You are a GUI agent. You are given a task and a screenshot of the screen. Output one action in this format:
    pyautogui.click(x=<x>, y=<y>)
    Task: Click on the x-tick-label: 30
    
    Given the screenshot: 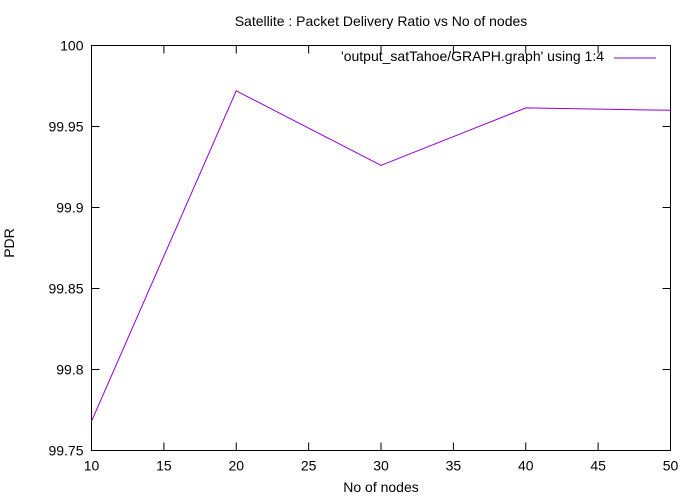 What is the action you would take?
    pyautogui.click(x=381, y=466)
    